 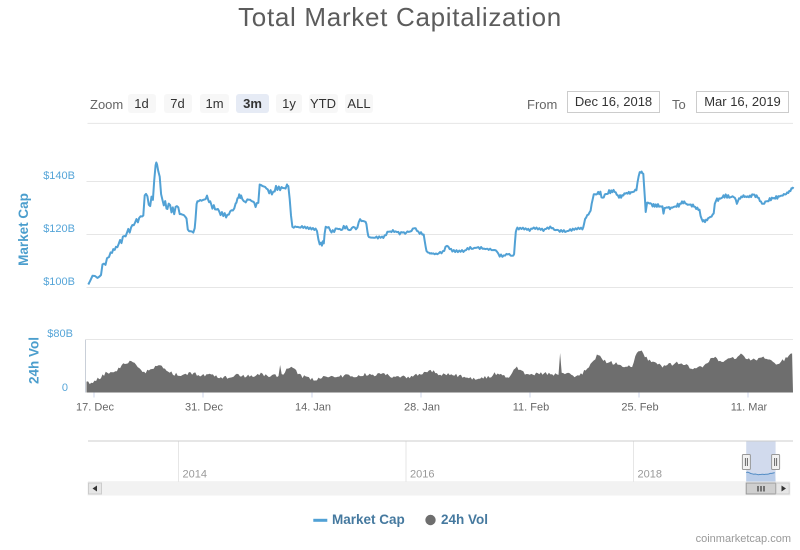 What do you see at coordinates (59, 229) in the screenshot?
I see `svg-text: $120B` at bounding box center [59, 229].